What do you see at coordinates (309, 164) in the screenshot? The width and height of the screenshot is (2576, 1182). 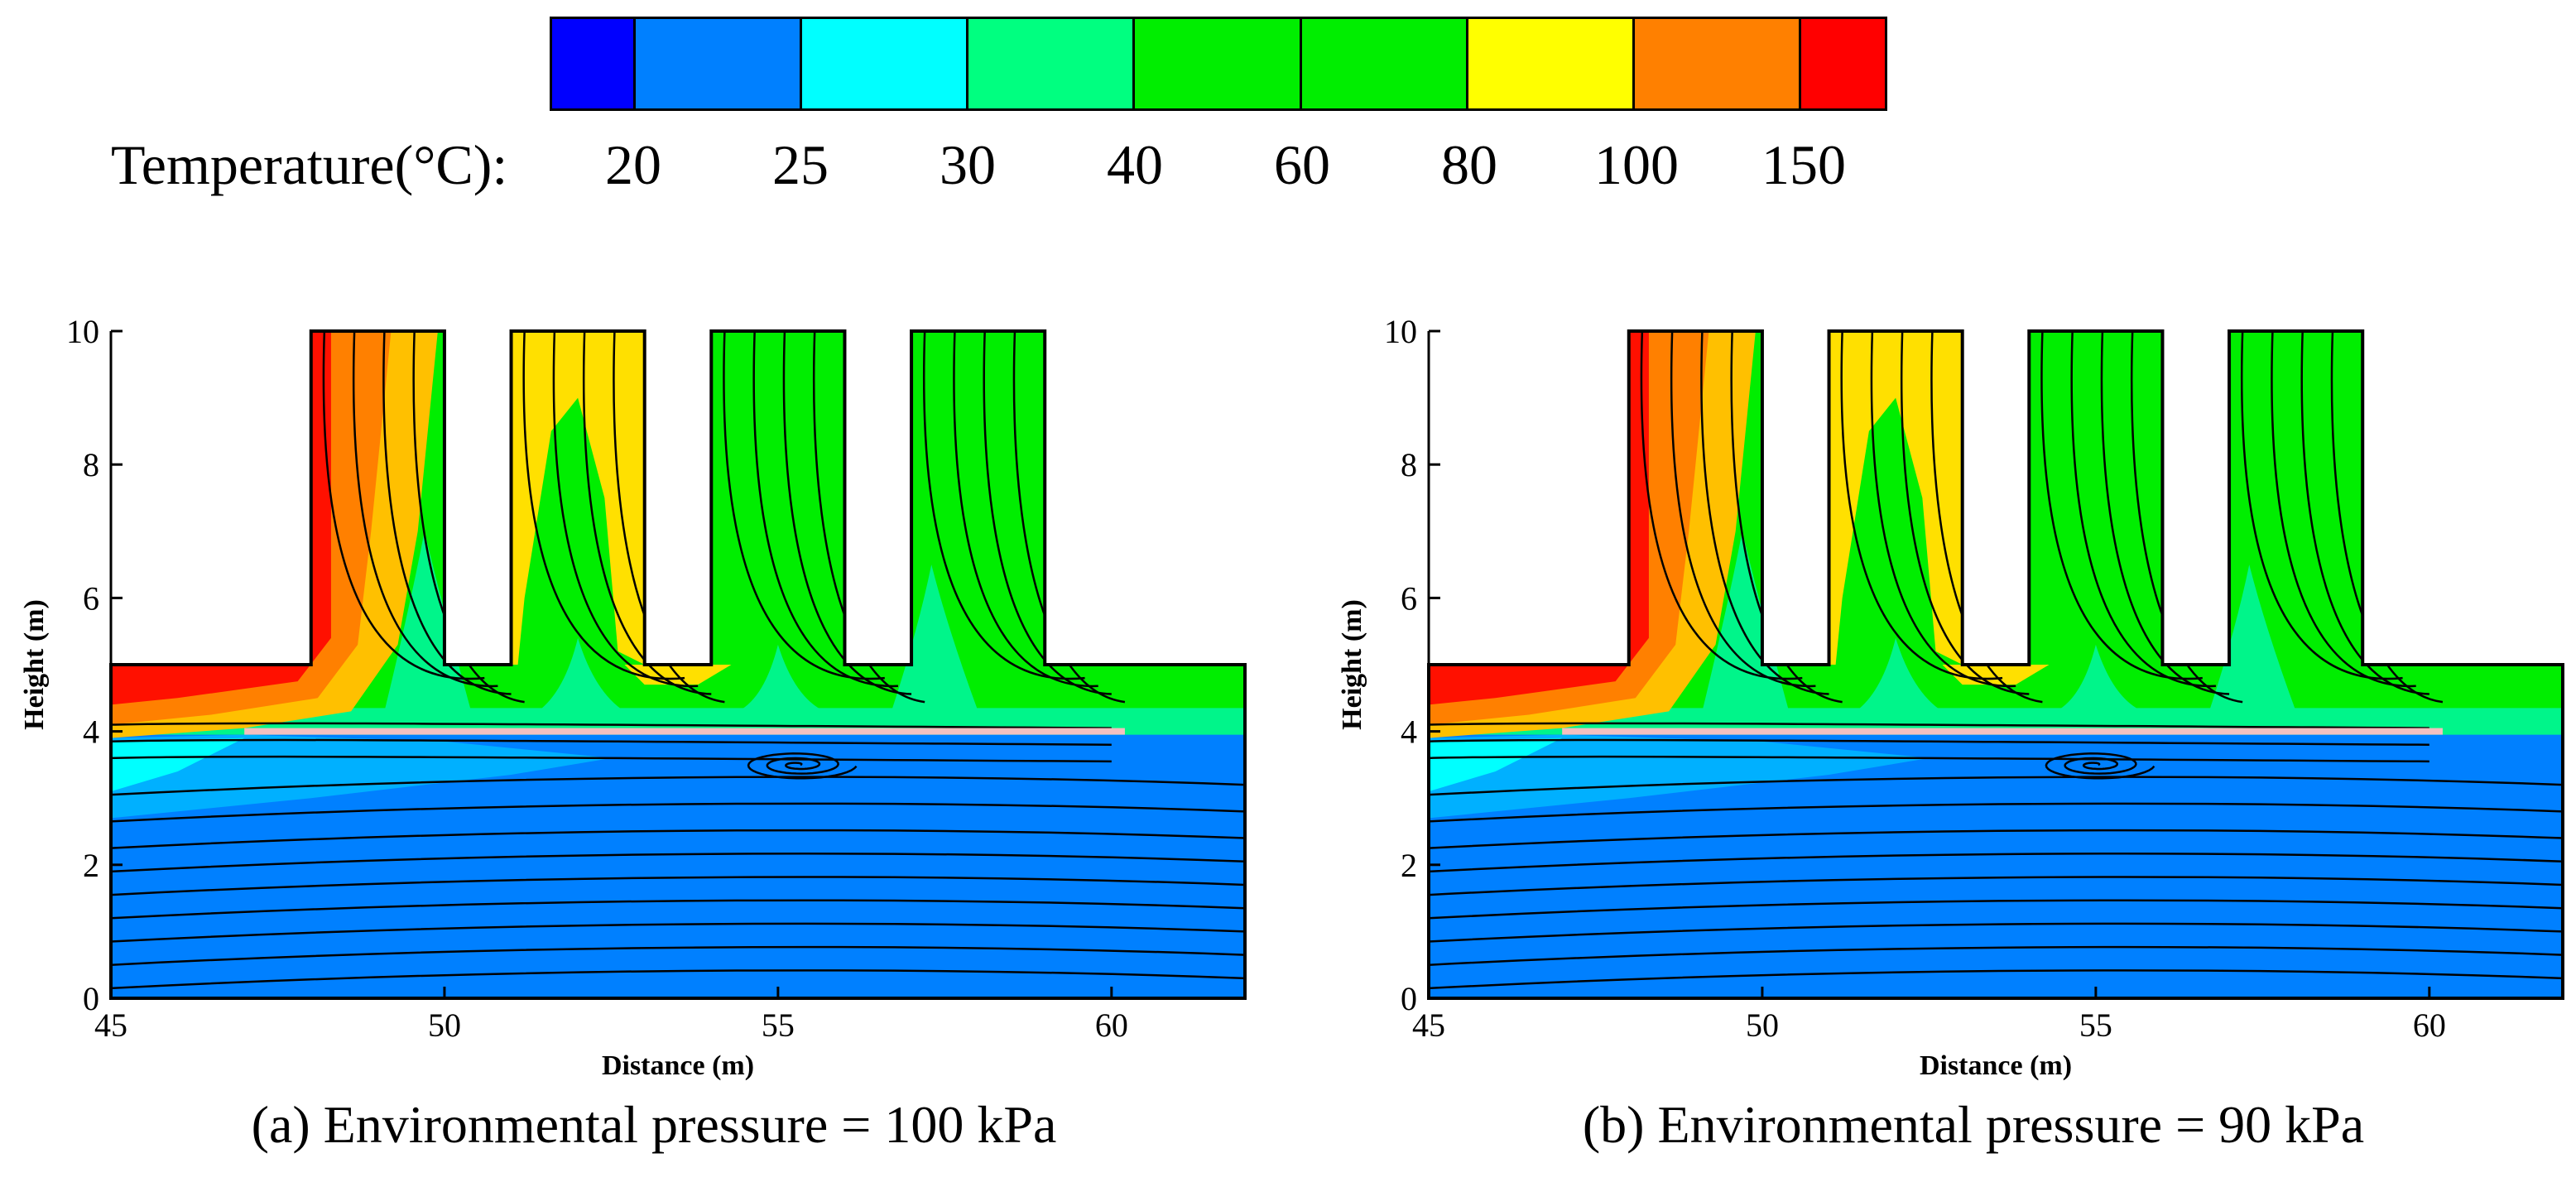 I see `legend-title: Temperature(°C):` at bounding box center [309, 164].